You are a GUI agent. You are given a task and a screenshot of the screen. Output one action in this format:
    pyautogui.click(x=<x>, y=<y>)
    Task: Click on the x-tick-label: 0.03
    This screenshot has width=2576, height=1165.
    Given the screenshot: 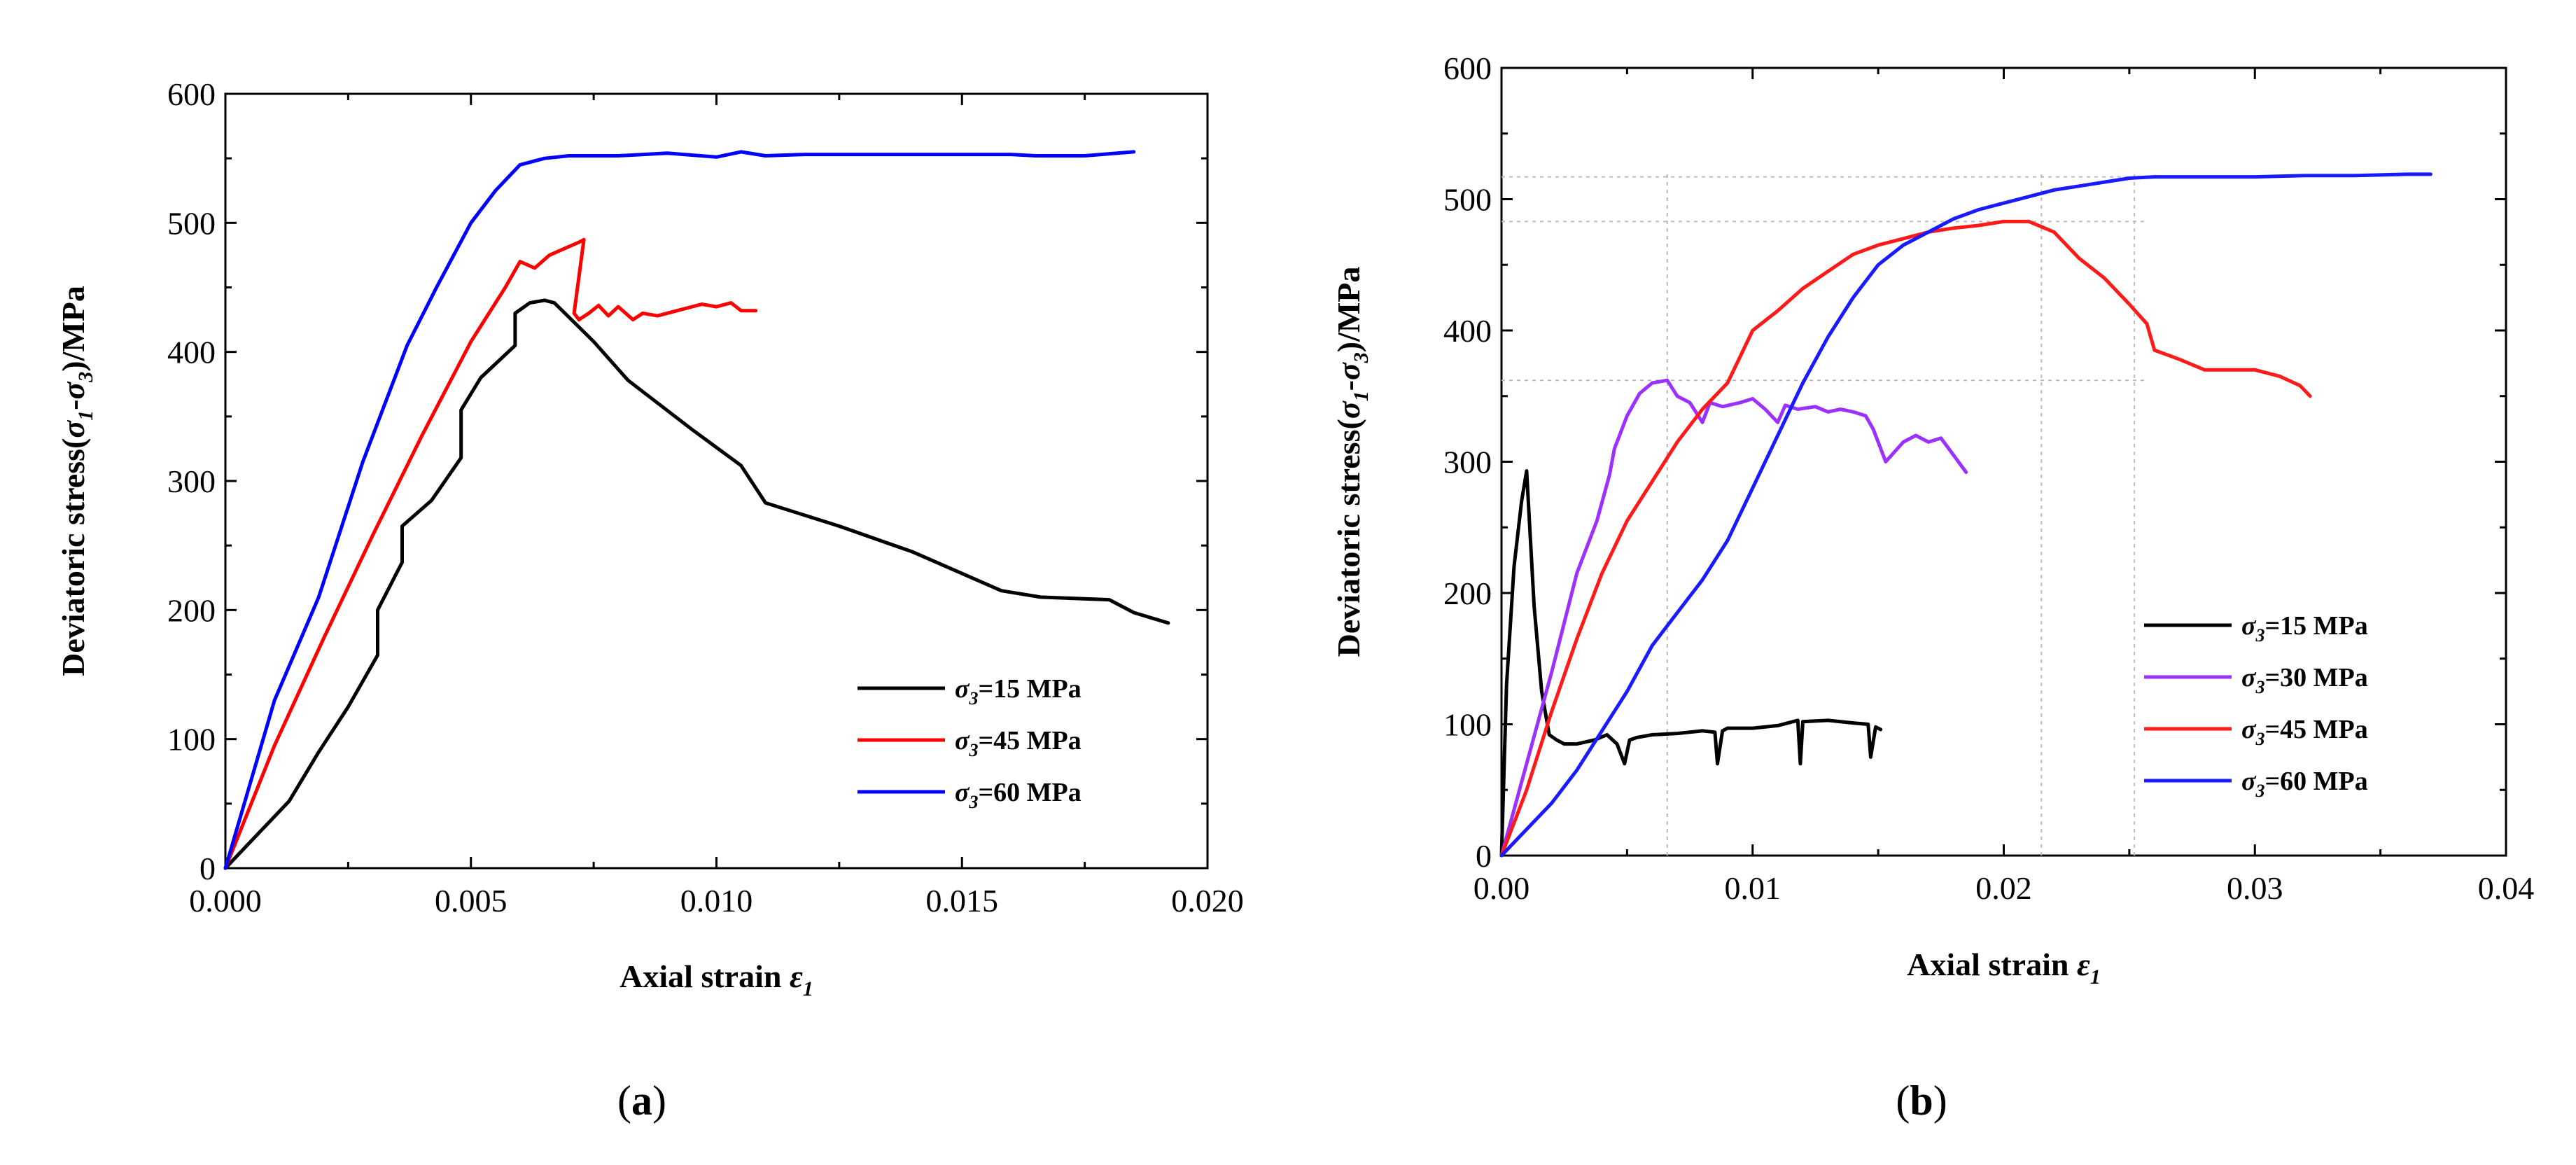 What is the action you would take?
    pyautogui.click(x=2255, y=888)
    